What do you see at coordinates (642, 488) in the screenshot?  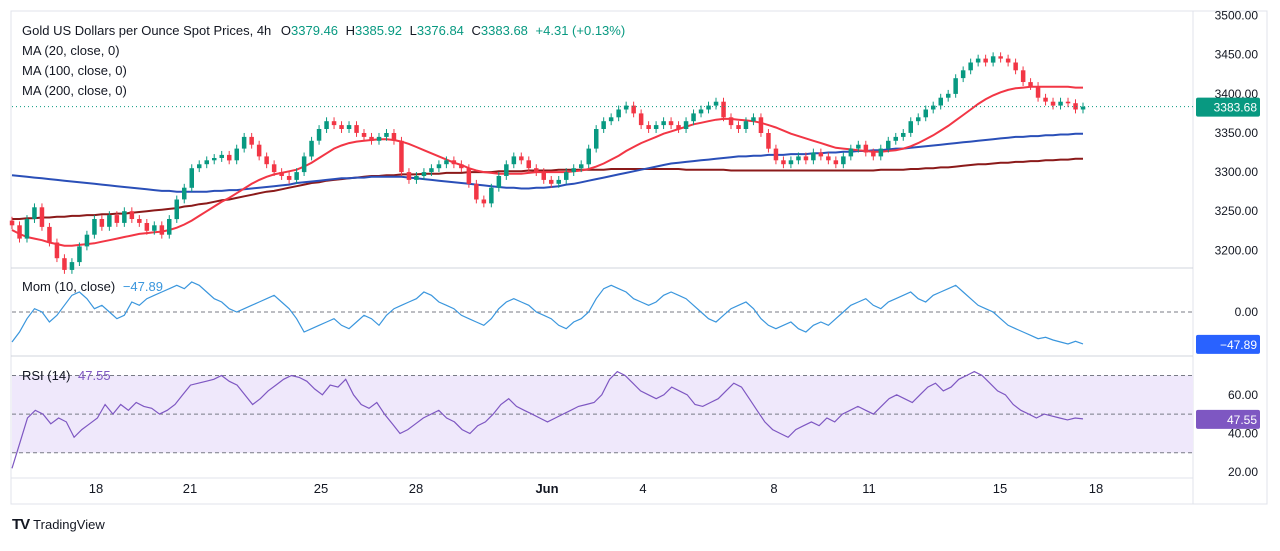 I see `time-tick-label: 4` at bounding box center [642, 488].